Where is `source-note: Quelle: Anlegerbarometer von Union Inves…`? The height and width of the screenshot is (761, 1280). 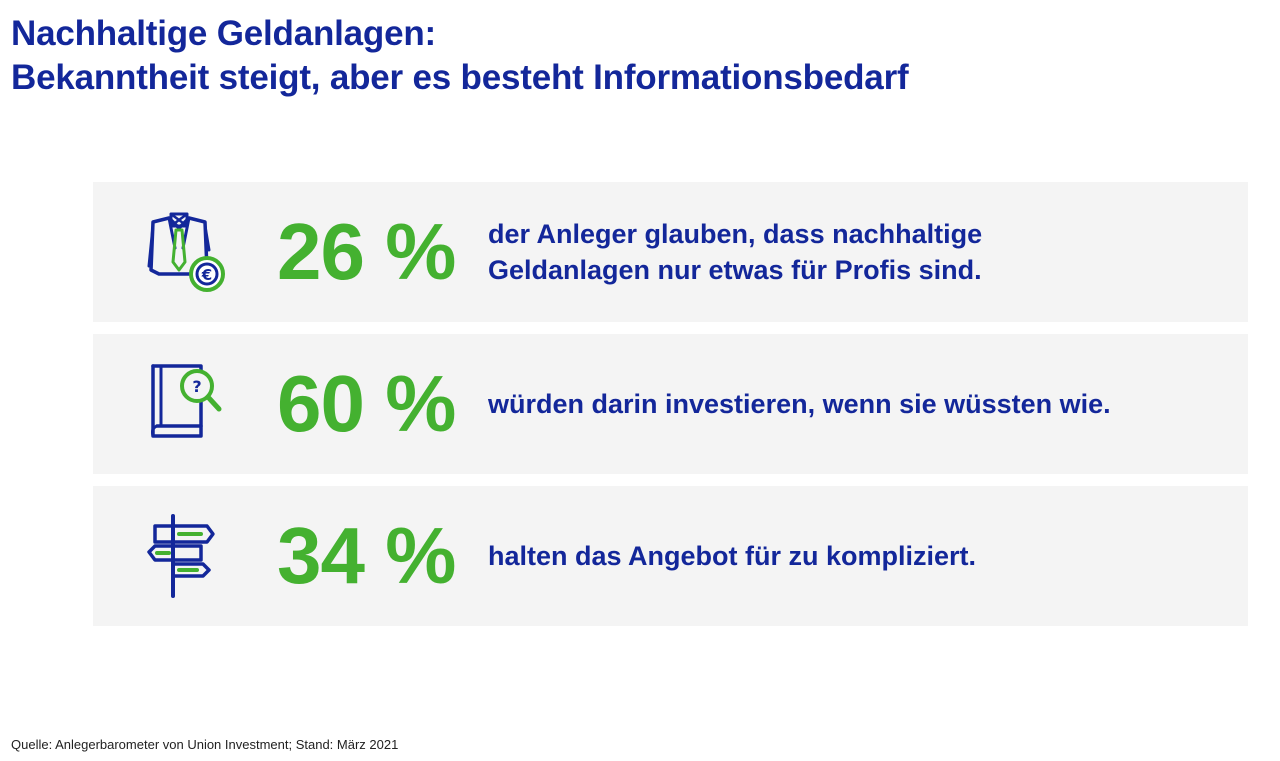
source-note: Quelle: Anlegerbarometer von Union Inves… is located at coordinates (205, 744).